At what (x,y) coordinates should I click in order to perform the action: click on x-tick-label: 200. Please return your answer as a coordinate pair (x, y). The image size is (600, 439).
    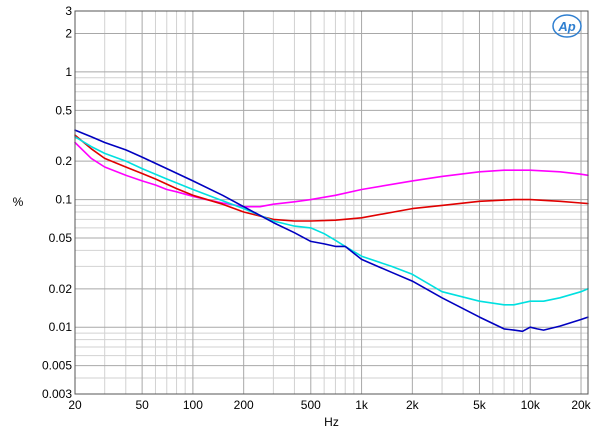
    Looking at the image, I should click on (244, 405).